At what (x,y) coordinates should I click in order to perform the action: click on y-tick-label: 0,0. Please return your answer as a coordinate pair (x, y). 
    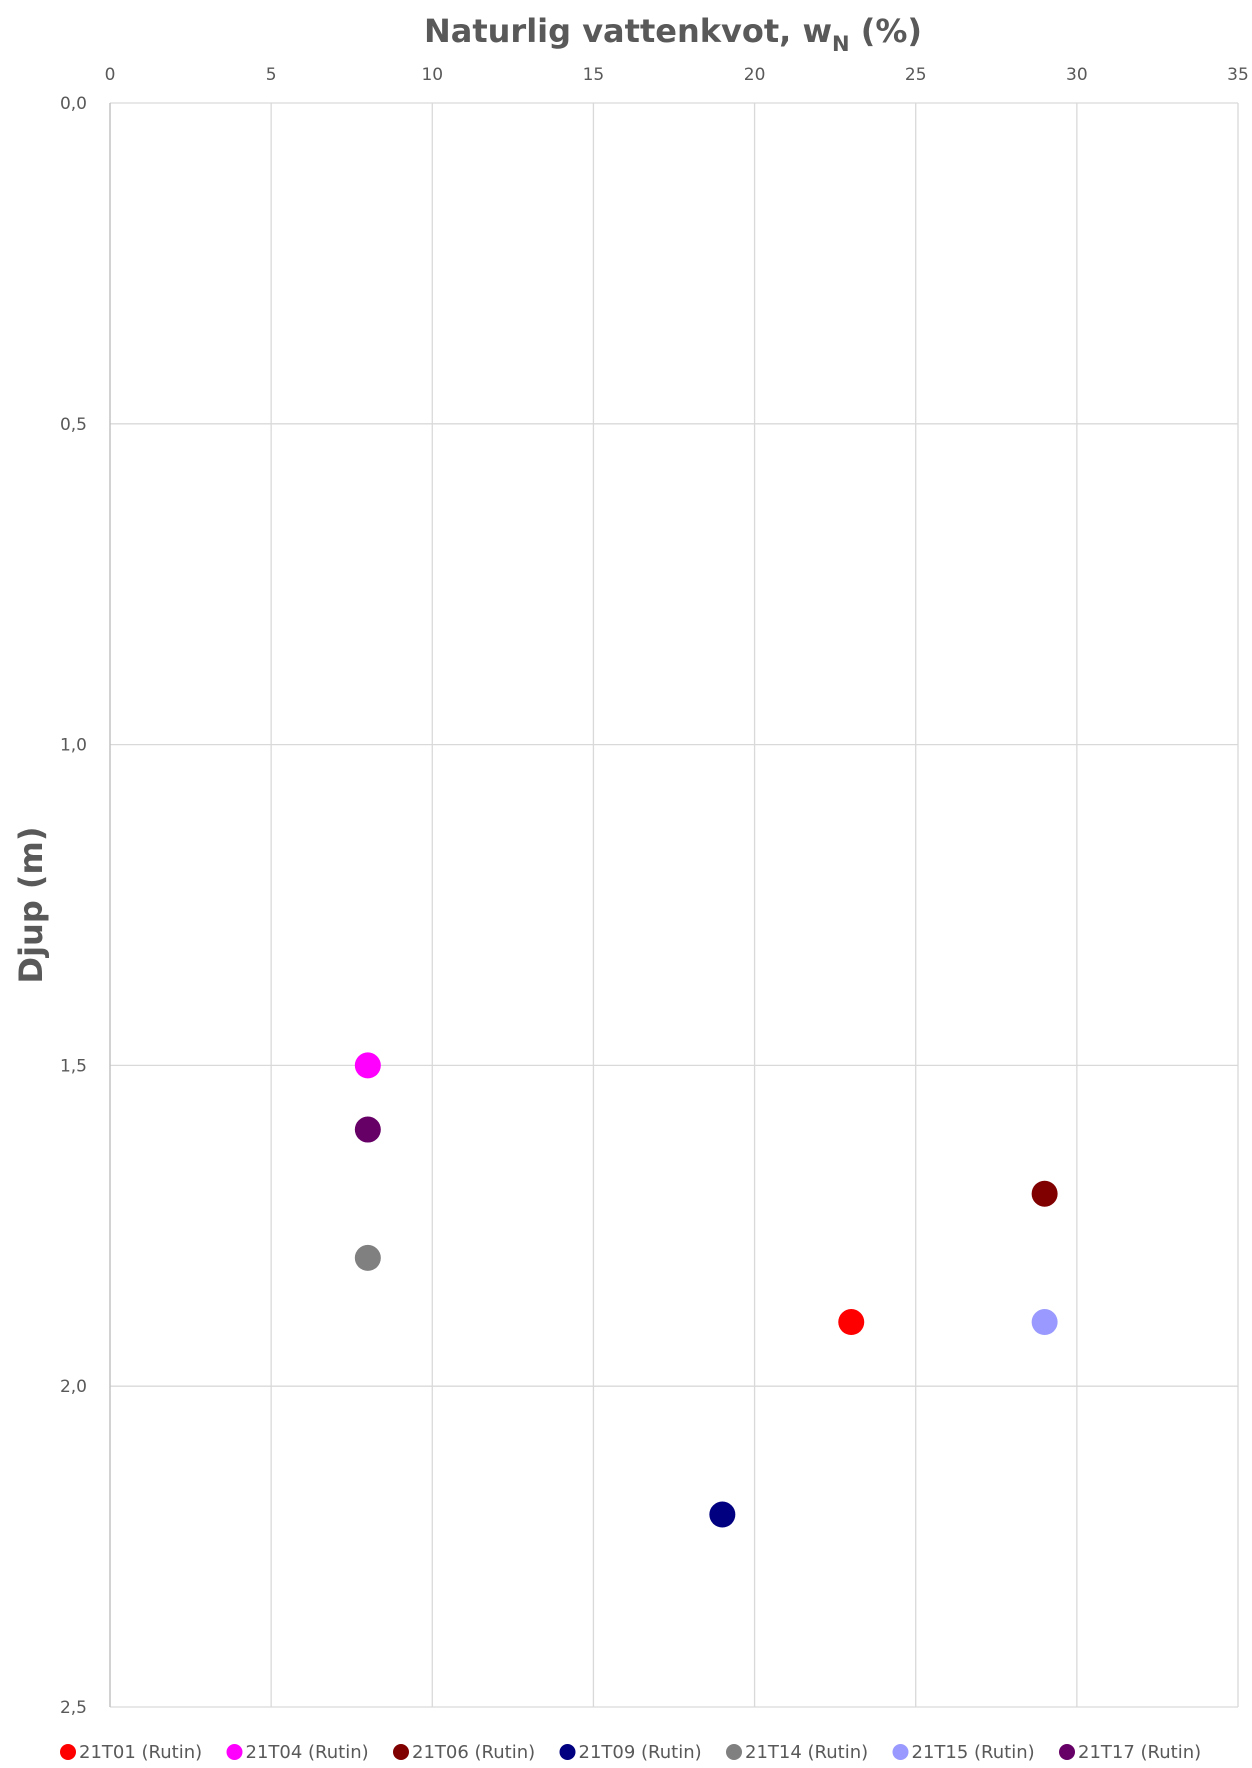
    Looking at the image, I should click on (73, 104).